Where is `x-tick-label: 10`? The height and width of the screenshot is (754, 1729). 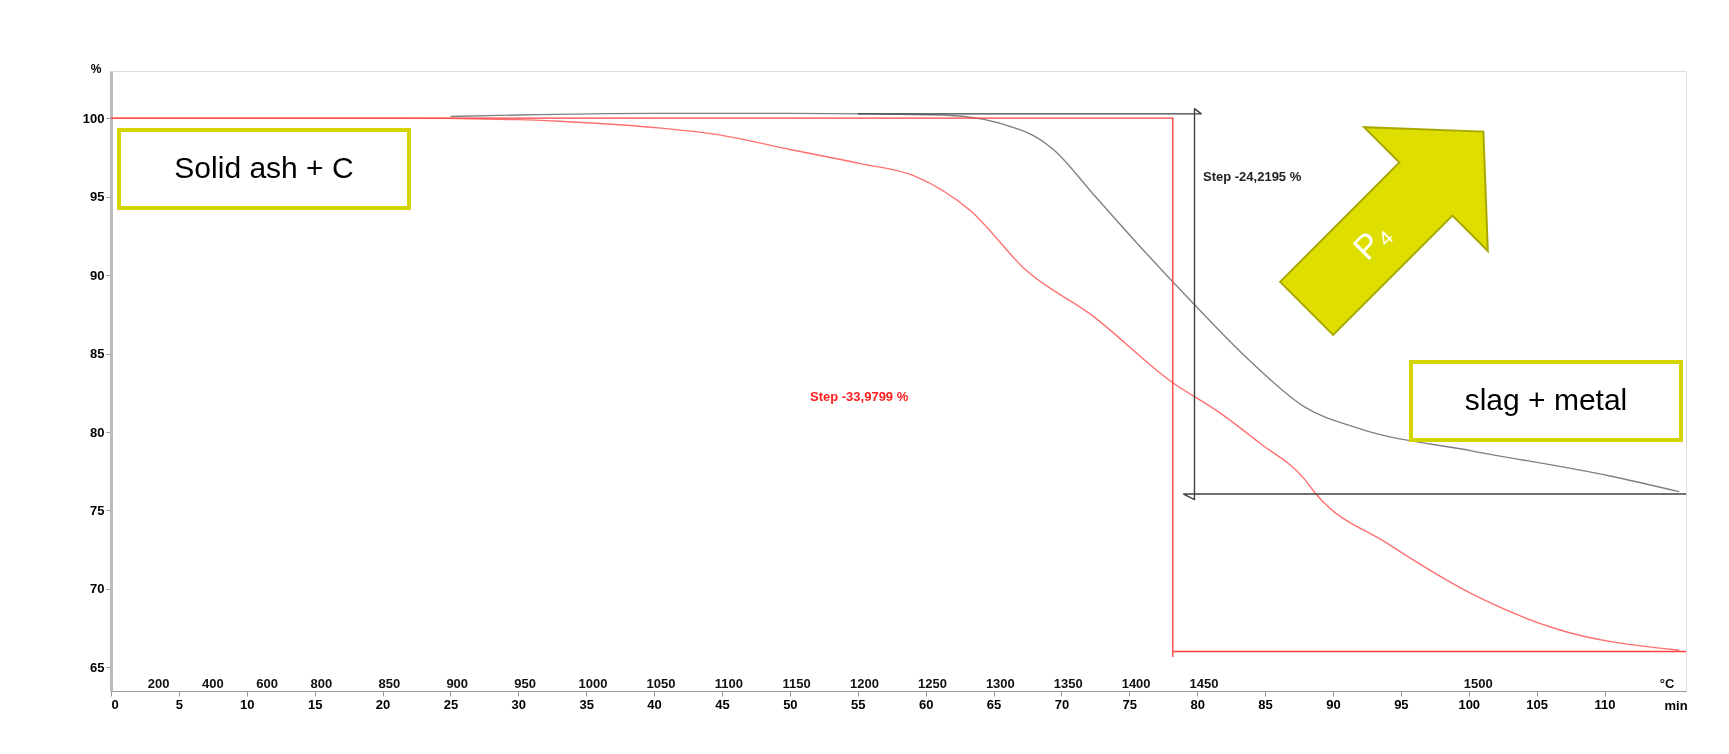
x-tick-label: 10 is located at coordinates (247, 704).